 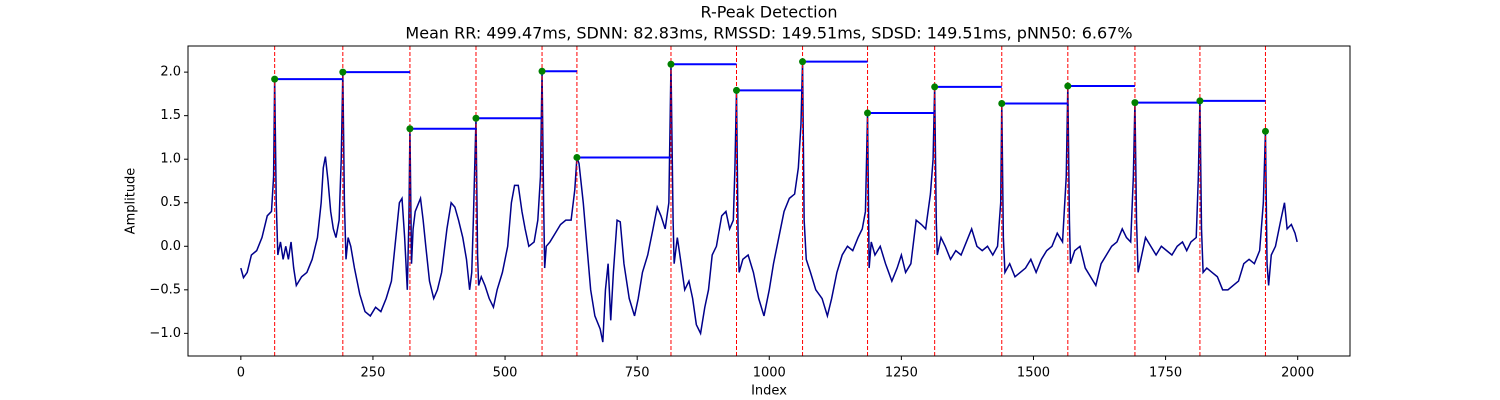 I want to click on x-tick-label: 1750, so click(x=1165, y=373).